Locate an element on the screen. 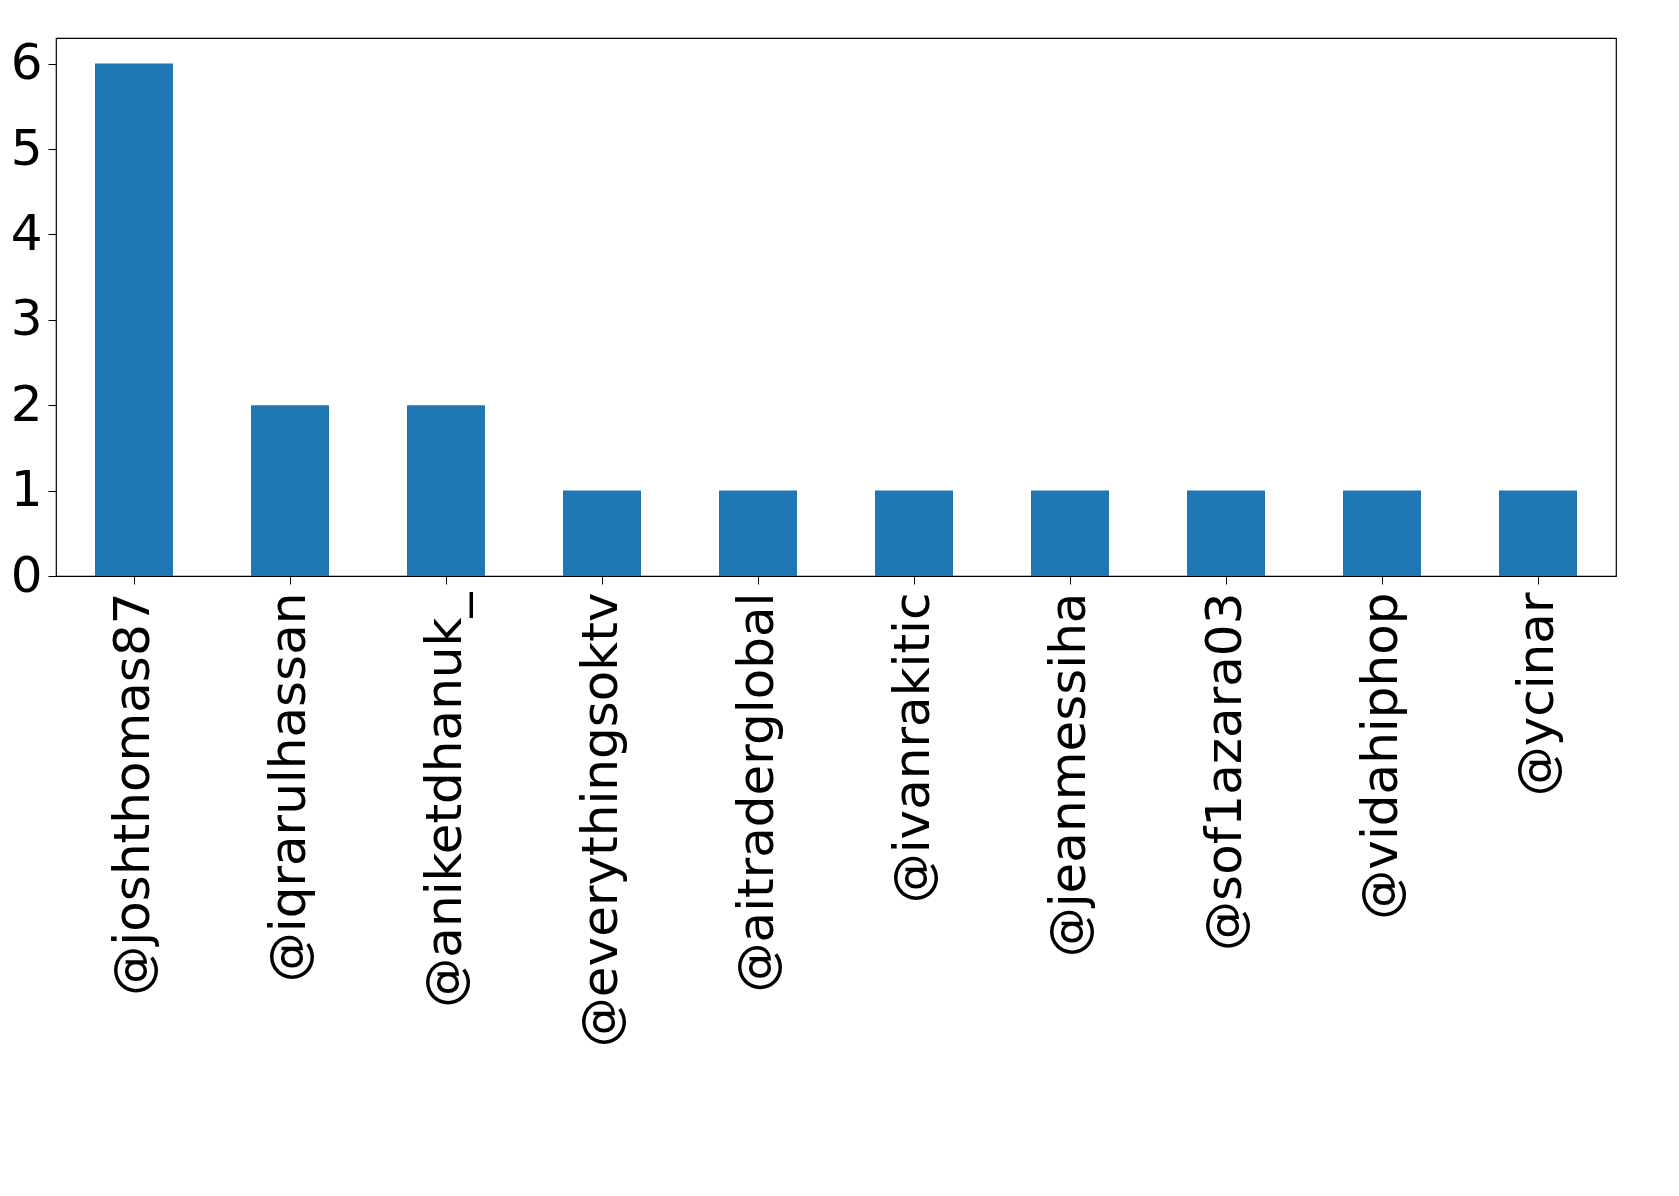 Image resolution: width=1679 pixels, height=1196 pixels. y-tick-label: 6 is located at coordinates (26, 62).